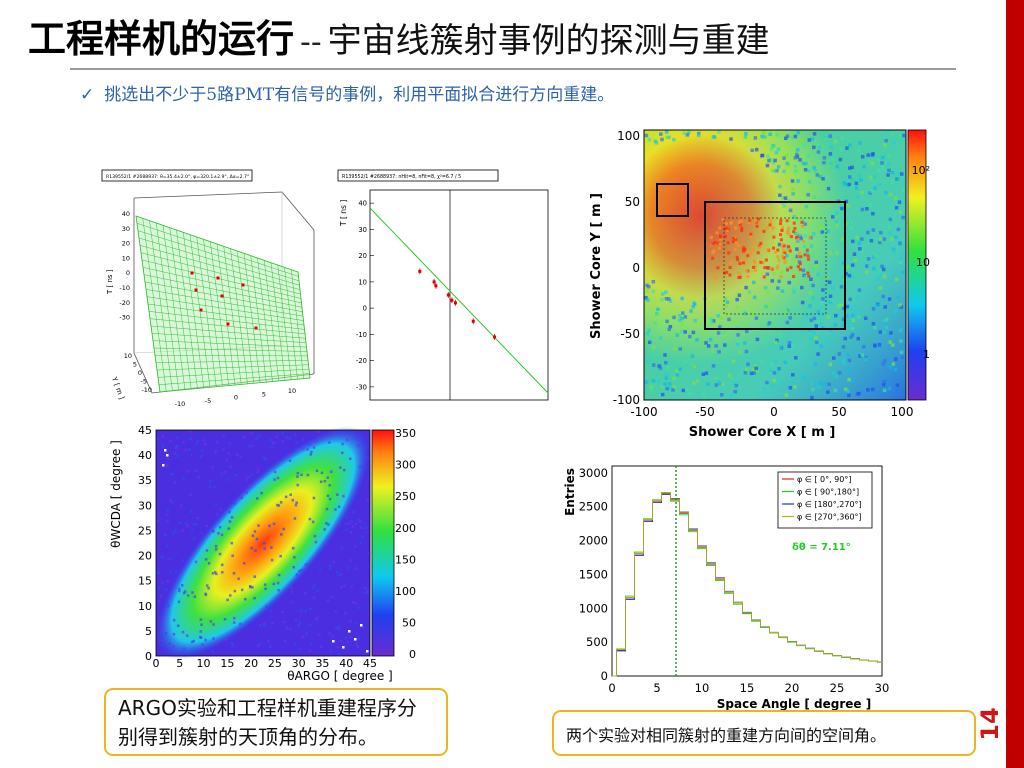 The width and height of the screenshot is (1024, 768). I want to click on sa-y-tick-labels: 3000 2500 2000 1500 1000 500 0, so click(593, 574).